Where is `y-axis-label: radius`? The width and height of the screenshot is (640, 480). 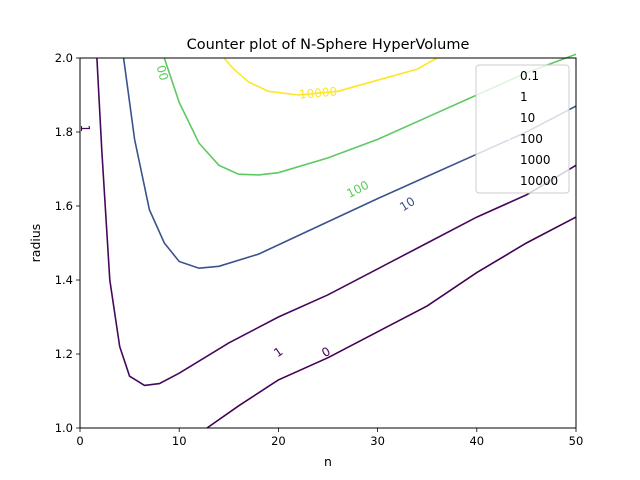
y-axis-label: radius is located at coordinates (35, 243).